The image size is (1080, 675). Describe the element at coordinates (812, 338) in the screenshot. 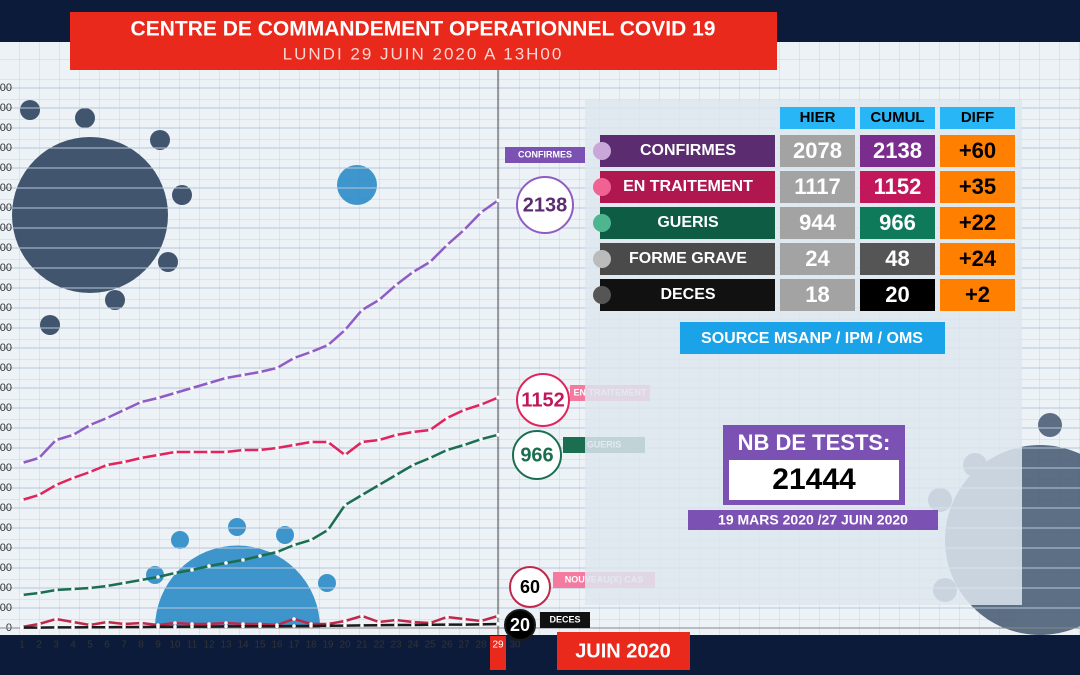

I see `source-box` at that location.